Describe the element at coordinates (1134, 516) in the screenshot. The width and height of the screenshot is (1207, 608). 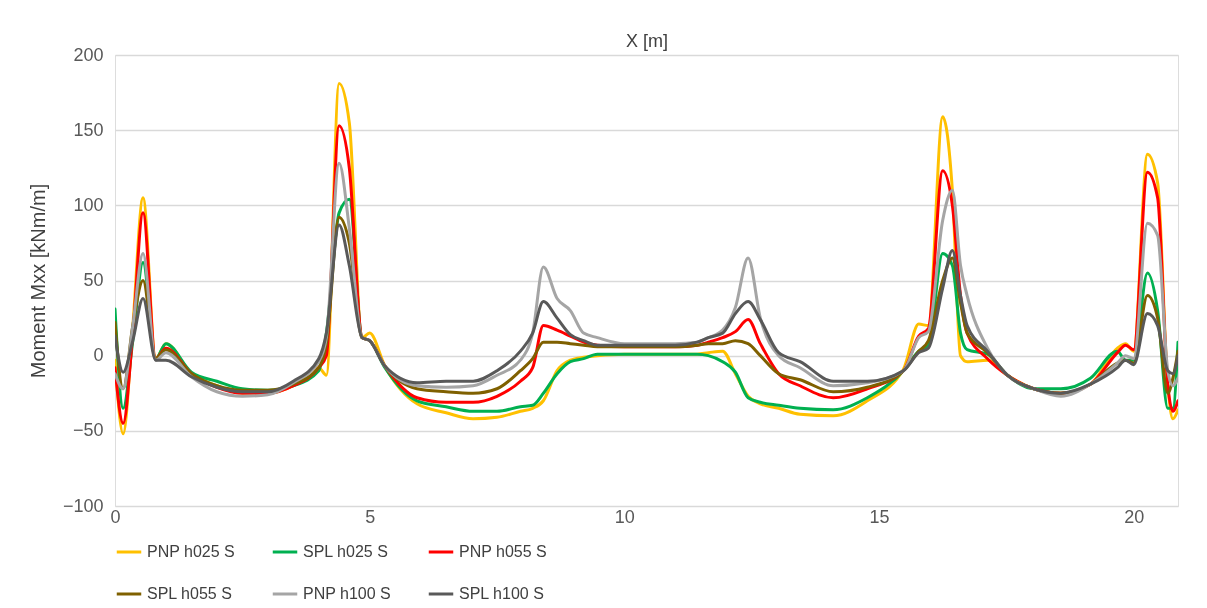
I see `x-tick-label: 20` at that location.